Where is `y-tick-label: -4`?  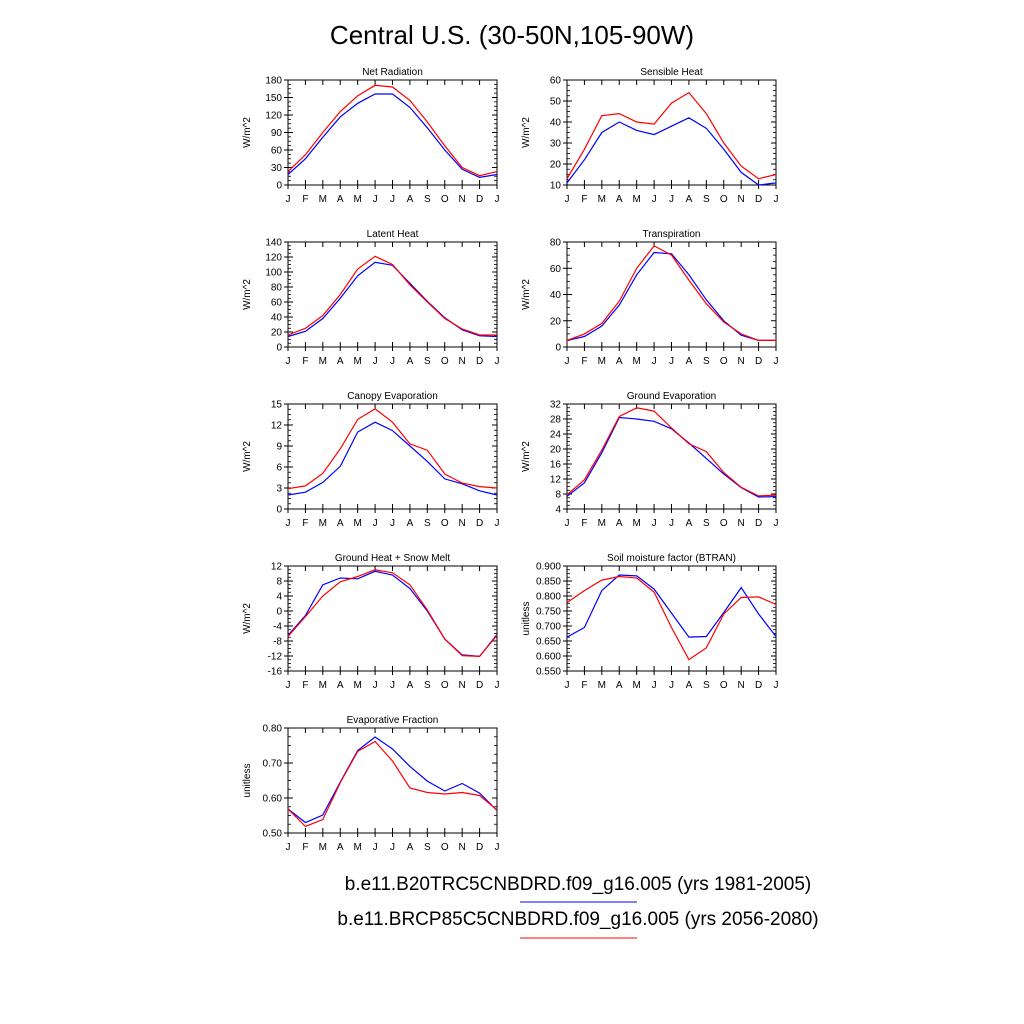 y-tick-label: -4 is located at coordinates (277, 627).